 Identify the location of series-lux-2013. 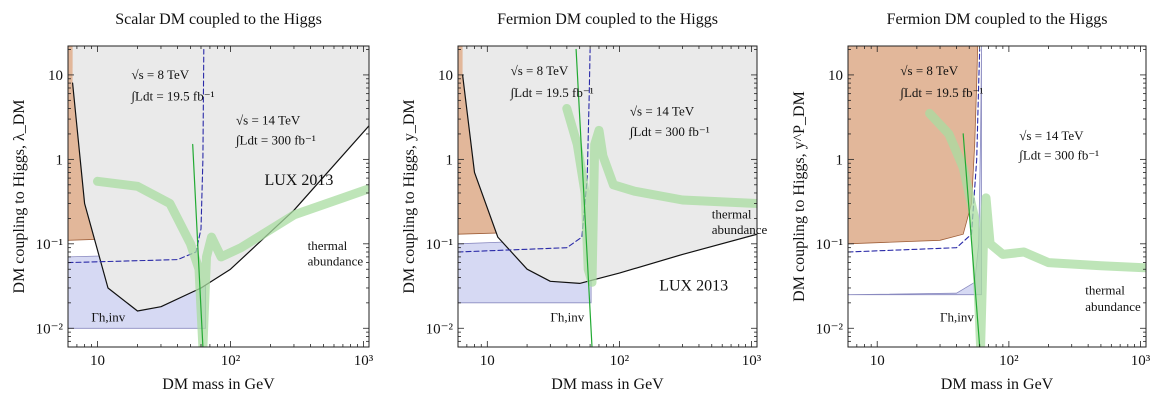
(609, 179).